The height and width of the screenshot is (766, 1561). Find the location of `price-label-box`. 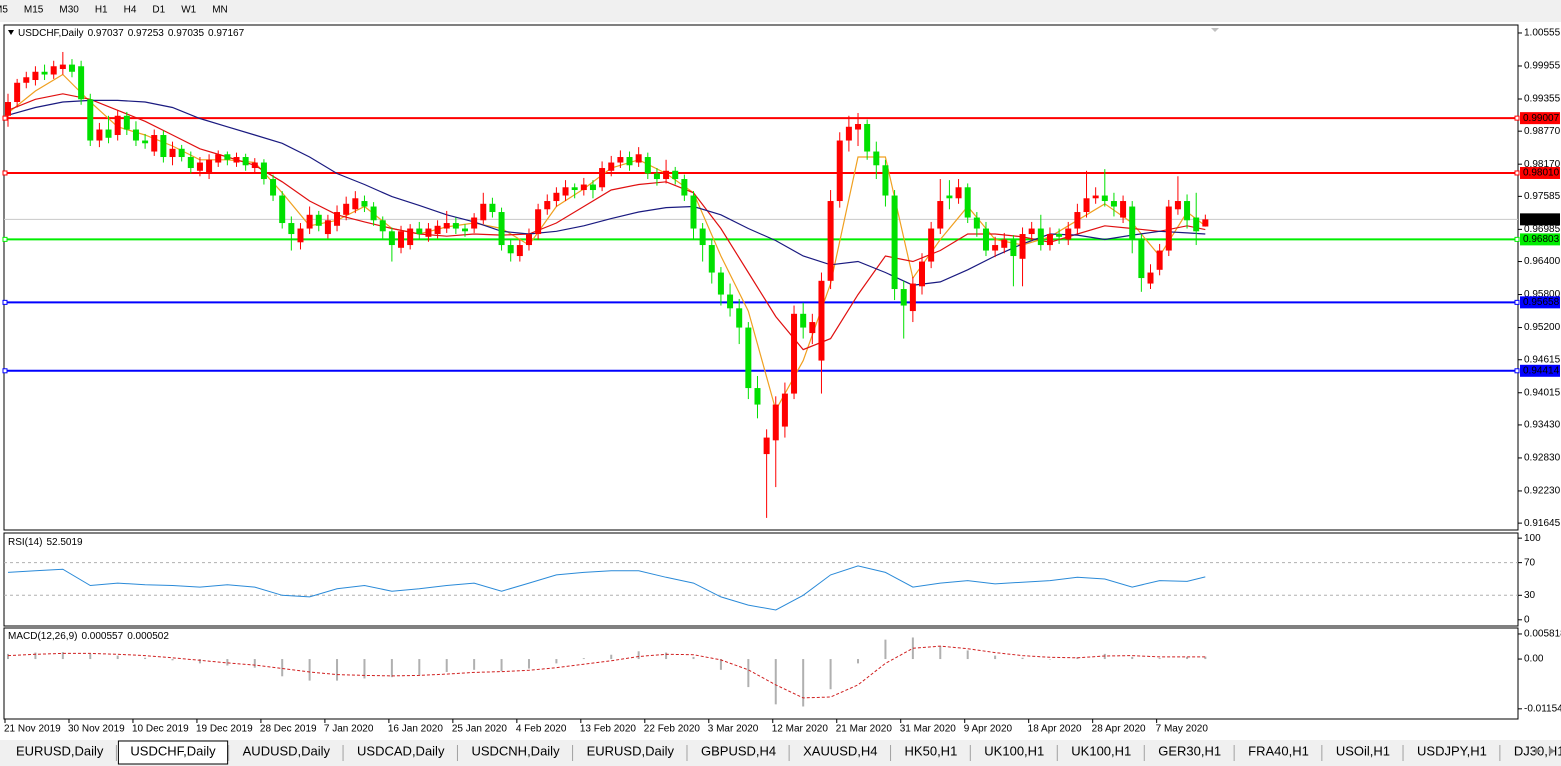

price-label-box is located at coordinates (1540, 302).